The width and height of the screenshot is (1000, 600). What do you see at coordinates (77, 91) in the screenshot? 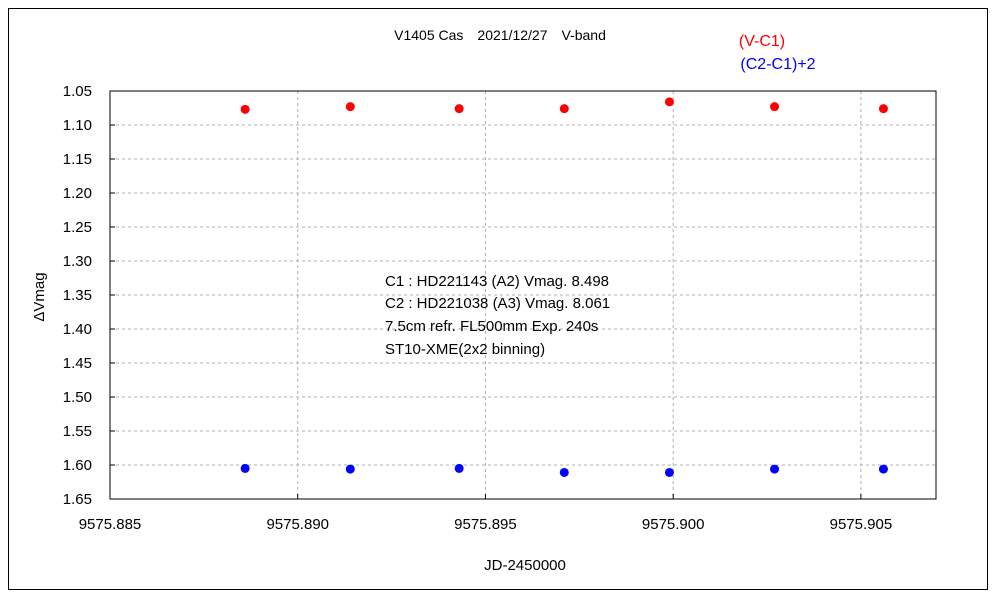
I see `y-tick-label: 1.05` at bounding box center [77, 91].